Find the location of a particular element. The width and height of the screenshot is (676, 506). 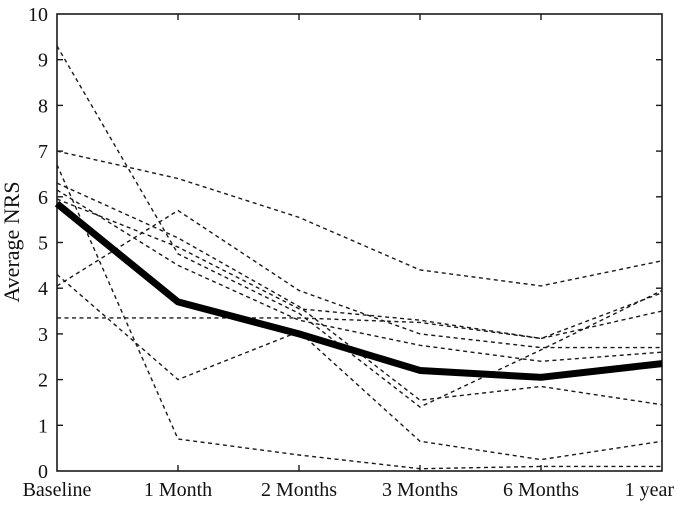

y-tick-label: 5 is located at coordinates (43, 244).